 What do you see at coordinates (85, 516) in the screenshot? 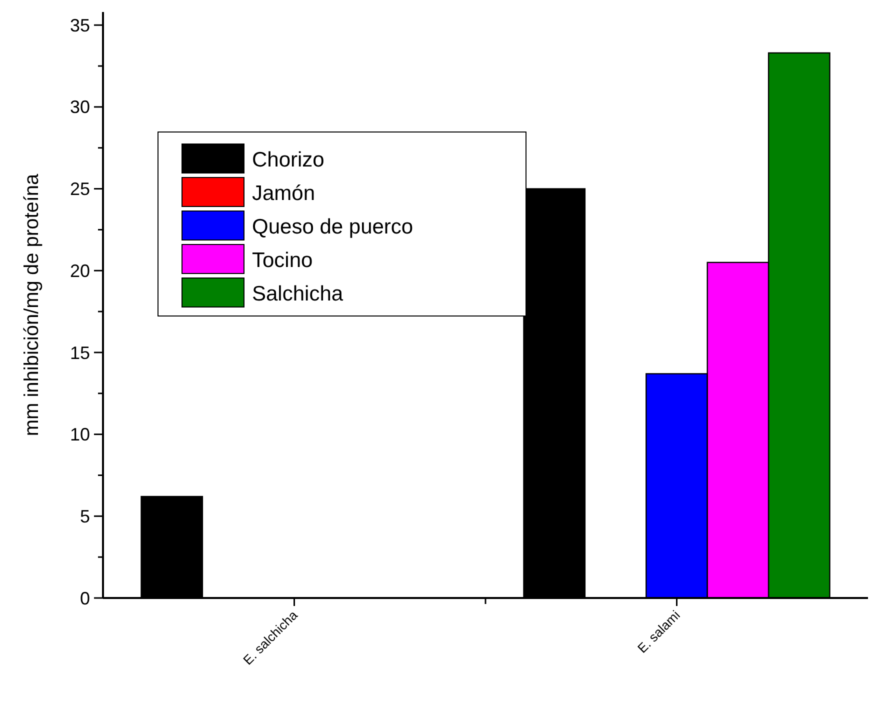
I see `y-tick-label: 5` at bounding box center [85, 516].